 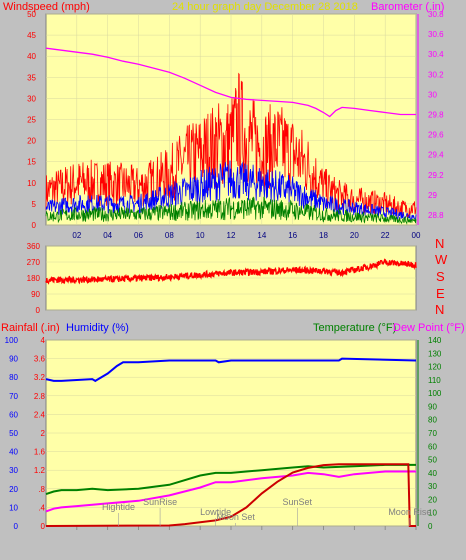 What do you see at coordinates (435, 367) in the screenshot?
I see `temperature-tick-label: 120` at bounding box center [435, 367].